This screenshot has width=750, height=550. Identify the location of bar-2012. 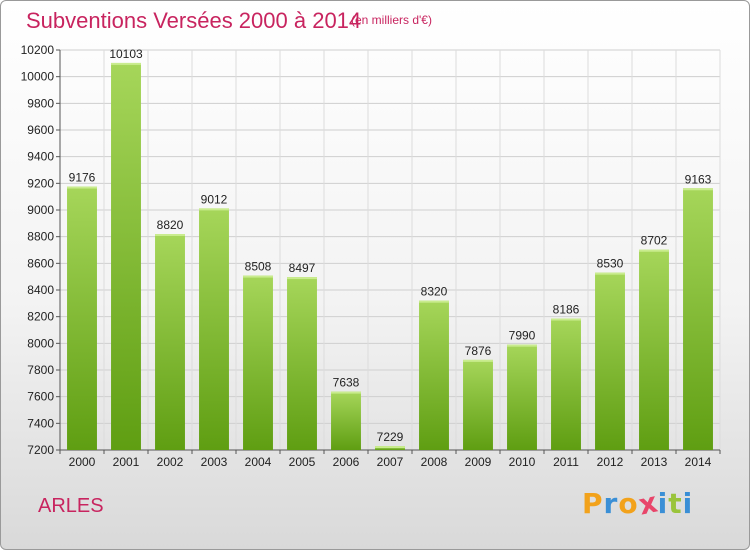
(610, 361).